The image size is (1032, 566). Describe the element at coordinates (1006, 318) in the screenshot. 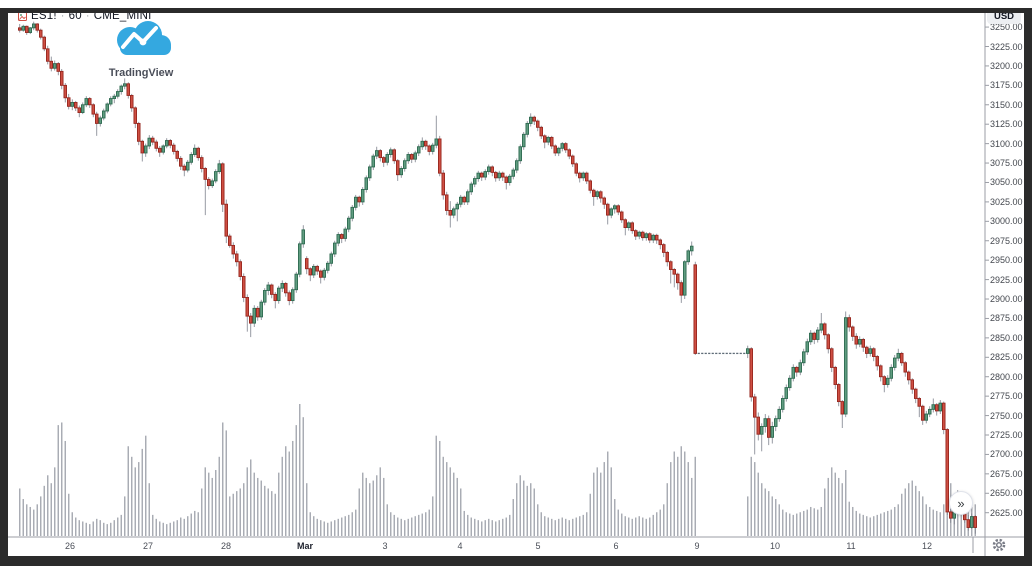

I see `price-tick-label: 2875.00` at that location.